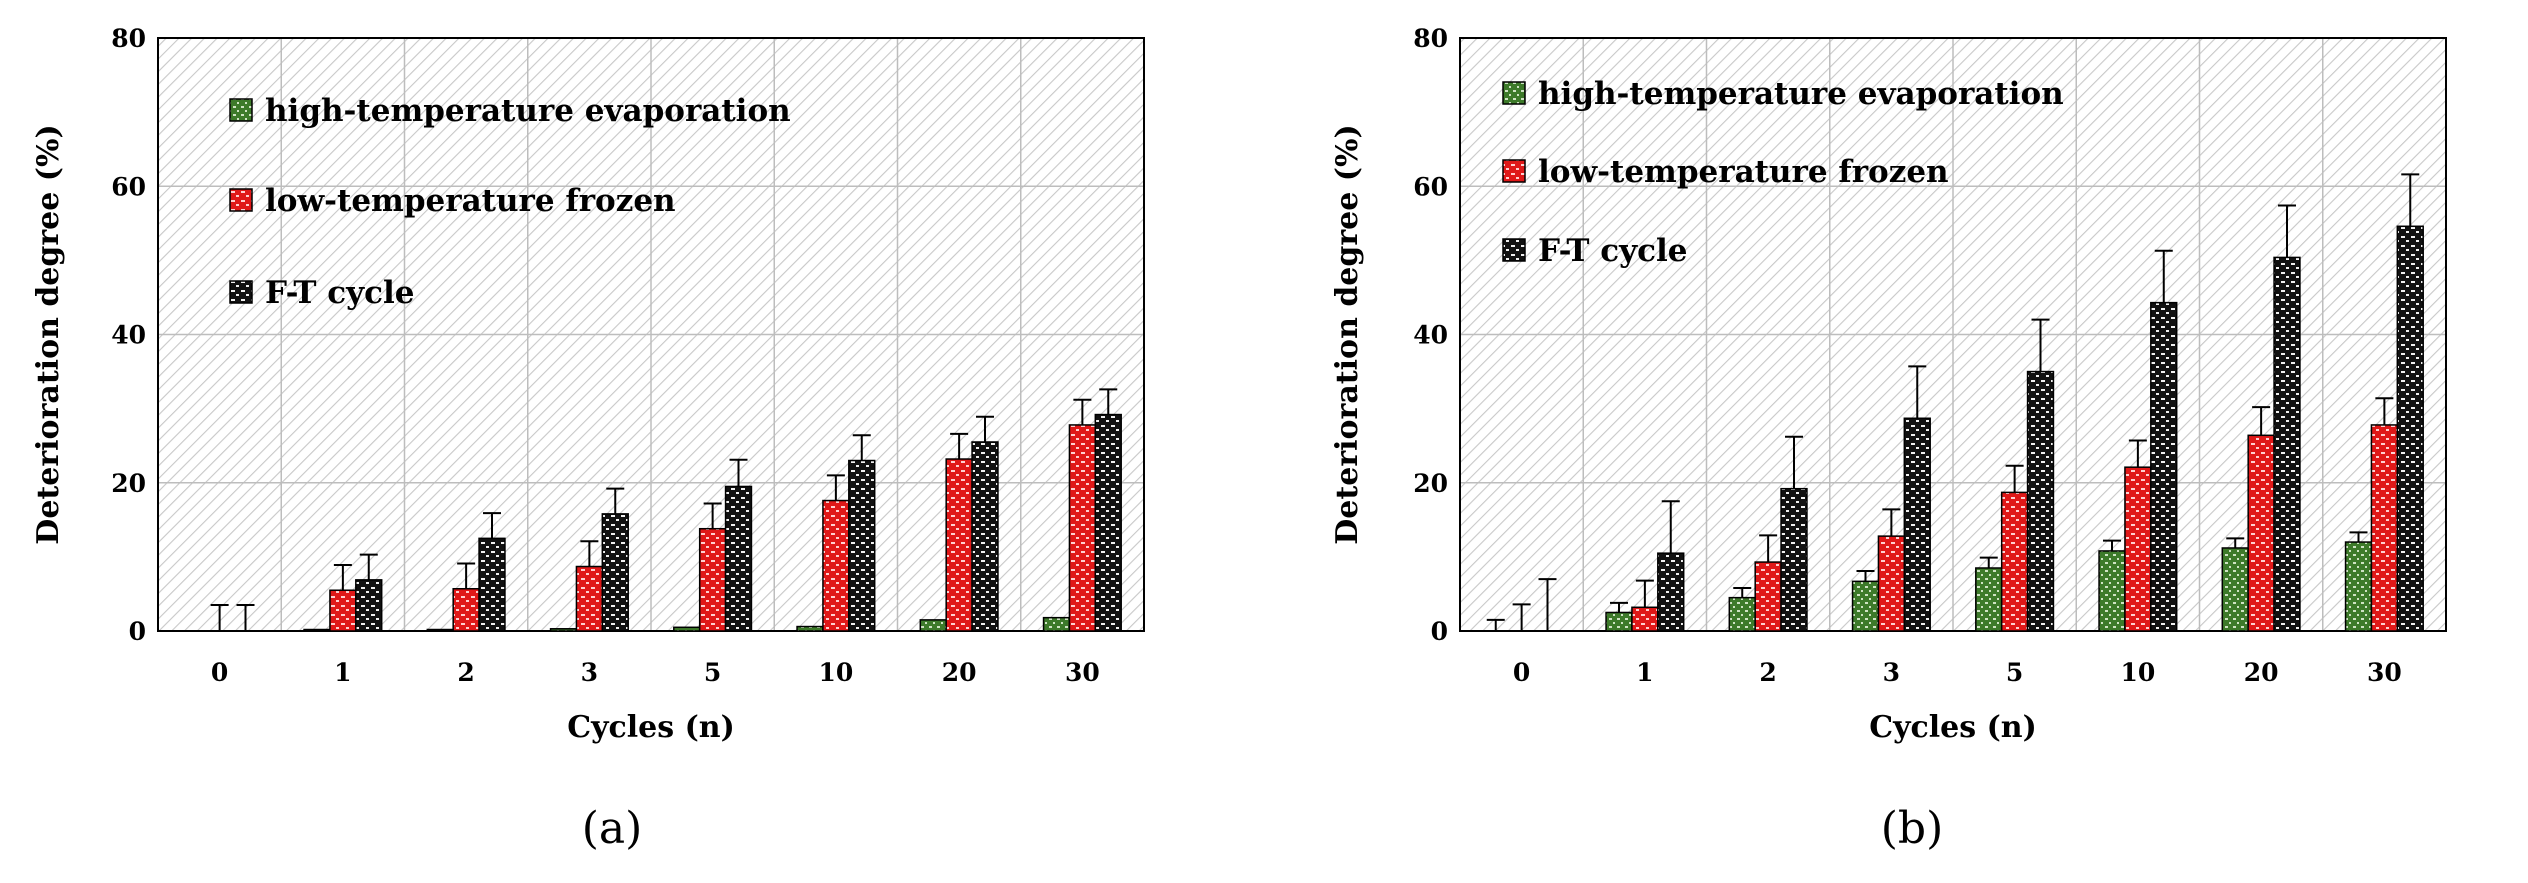 This screenshot has width=2528, height=883. Describe the element at coordinates (1912, 828) in the screenshot. I see `panel-label: (b)` at that location.